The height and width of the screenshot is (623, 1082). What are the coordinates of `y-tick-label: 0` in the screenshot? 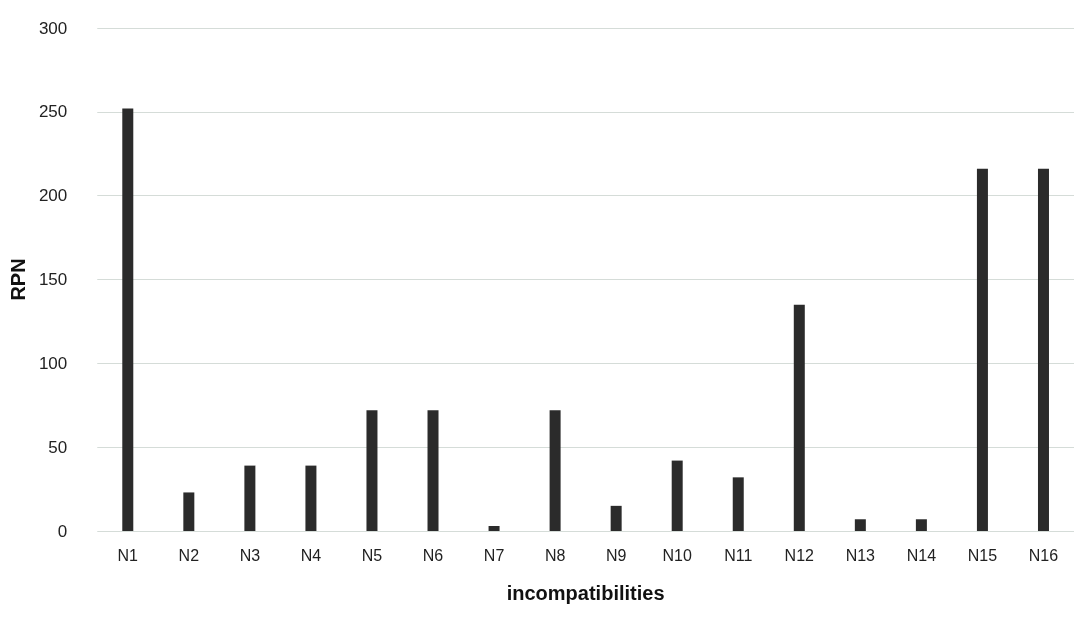 It's located at (62, 531).